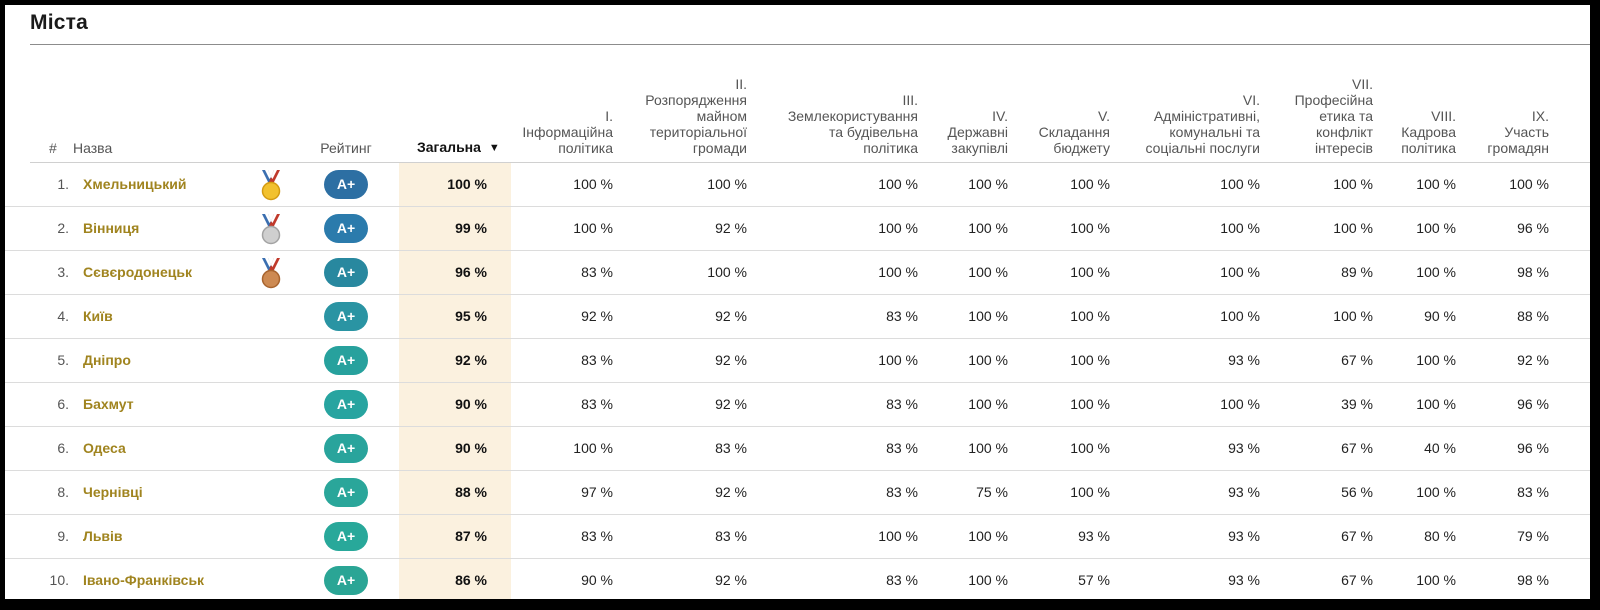  What do you see at coordinates (1428, 132) in the screenshot?
I see `header-section-8: VIII. Кадрова політика` at bounding box center [1428, 132].